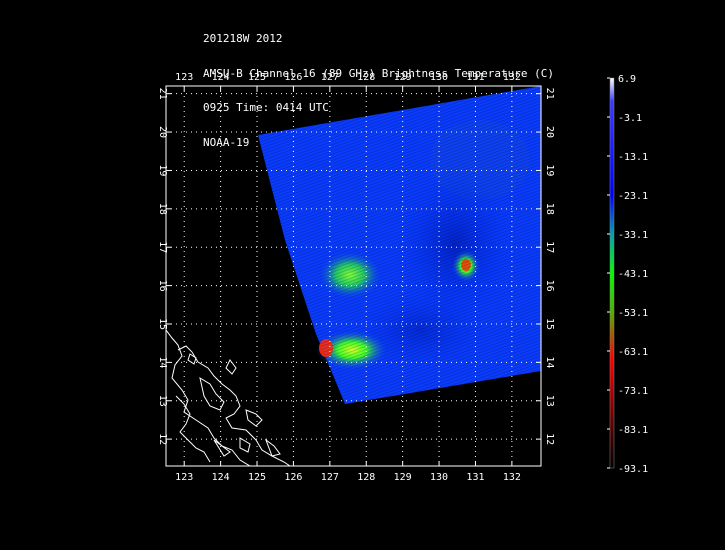  What do you see at coordinates (293, 477) in the screenshot?
I see `lon-label-bottom: 126` at bounding box center [293, 477].